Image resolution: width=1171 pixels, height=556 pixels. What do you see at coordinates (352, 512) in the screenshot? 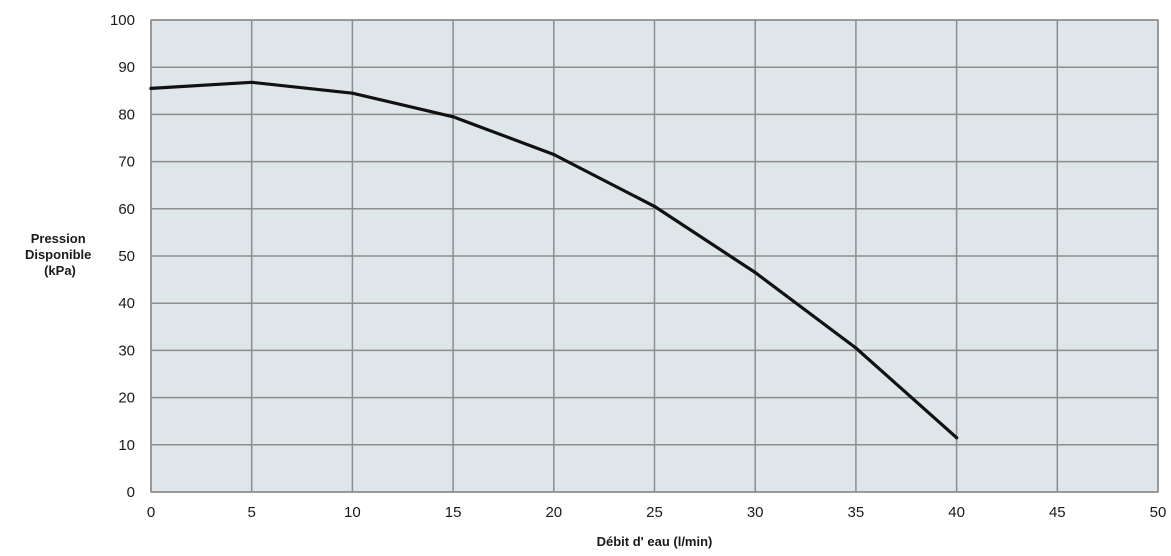
I see `x-tick-label: 10` at bounding box center [352, 512].